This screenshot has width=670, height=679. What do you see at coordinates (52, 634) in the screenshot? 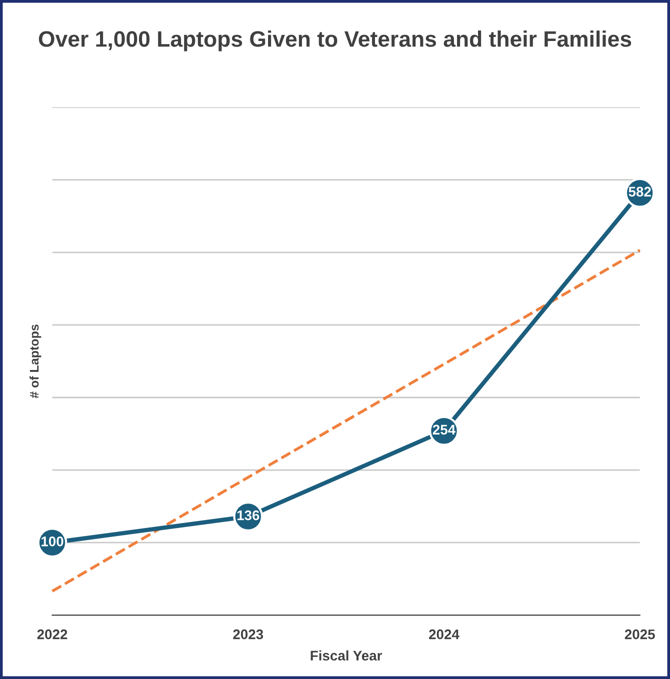
I see `x-tick-label: 2022` at bounding box center [52, 634].